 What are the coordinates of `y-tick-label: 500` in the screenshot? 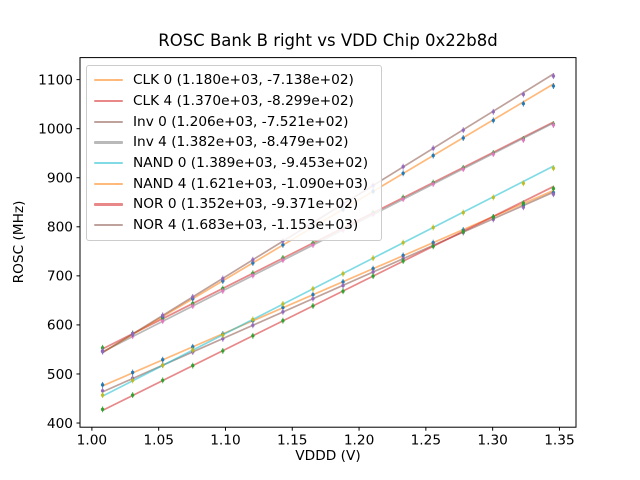 It's located at (60, 375).